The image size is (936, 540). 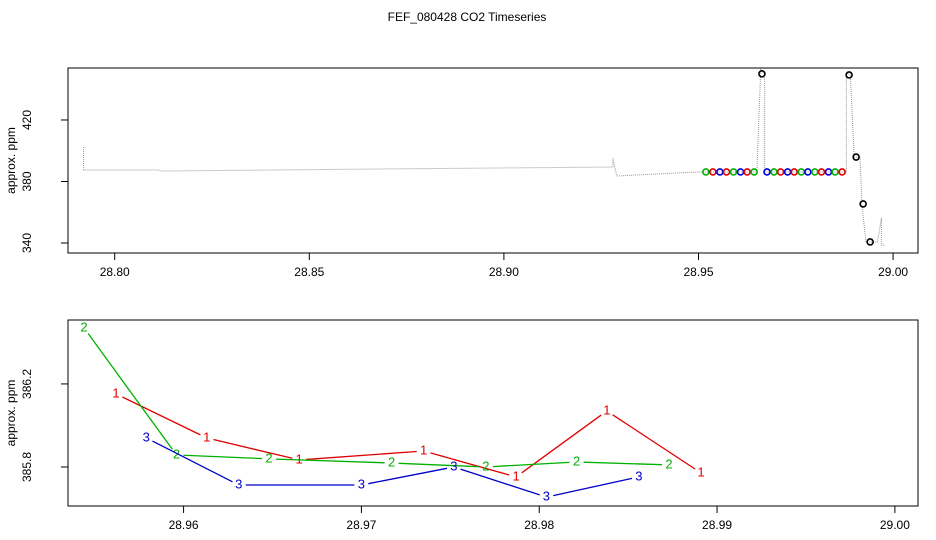 I want to click on y-tick-label: 380, so click(x=27, y=181).